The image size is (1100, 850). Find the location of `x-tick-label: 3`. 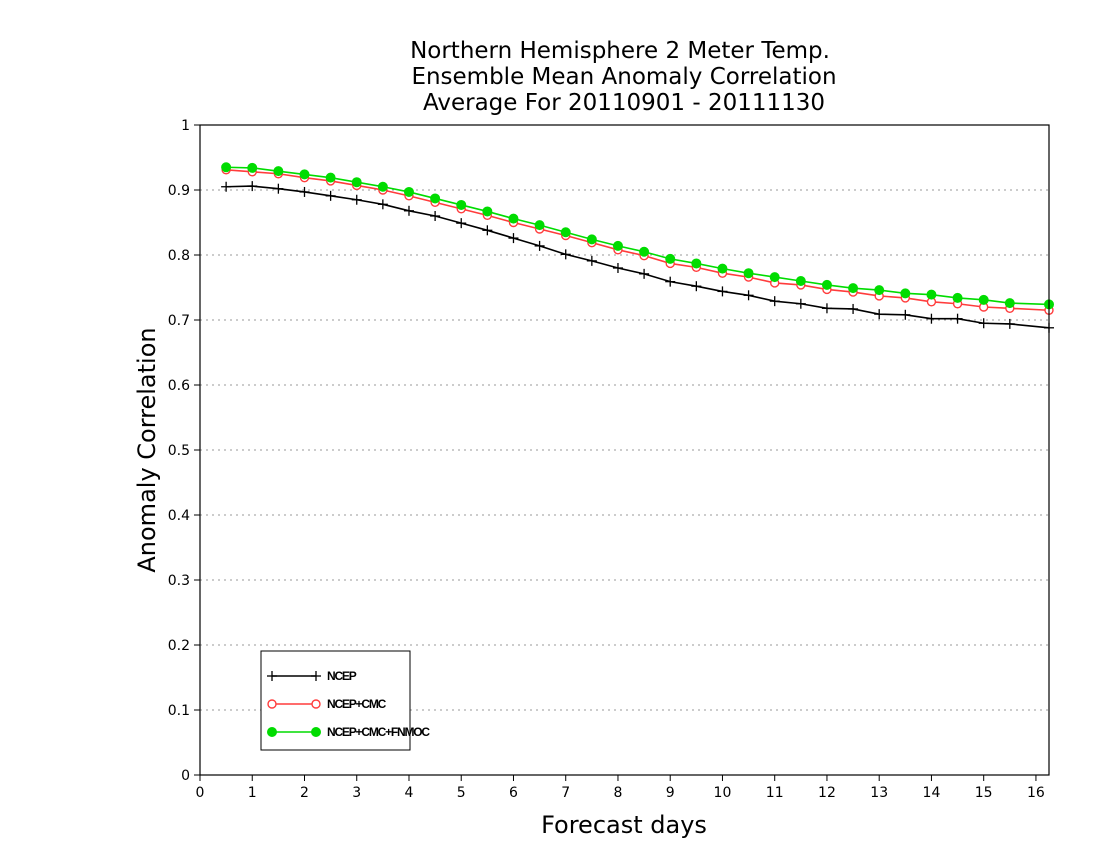

x-tick-label: 3 is located at coordinates (356, 793).